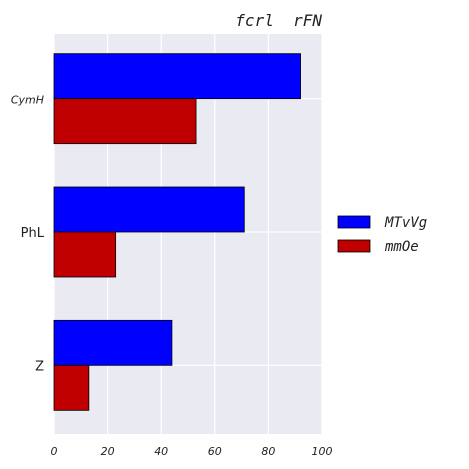 The height and width of the screenshot is (469, 469). I want to click on x-tick-label: 40, so click(161, 451).